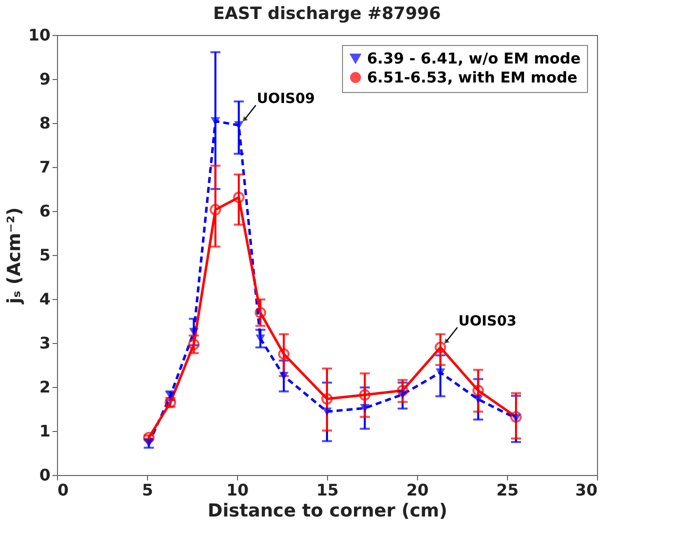  What do you see at coordinates (44, 475) in the screenshot?
I see `y-tick-label: 0` at bounding box center [44, 475].